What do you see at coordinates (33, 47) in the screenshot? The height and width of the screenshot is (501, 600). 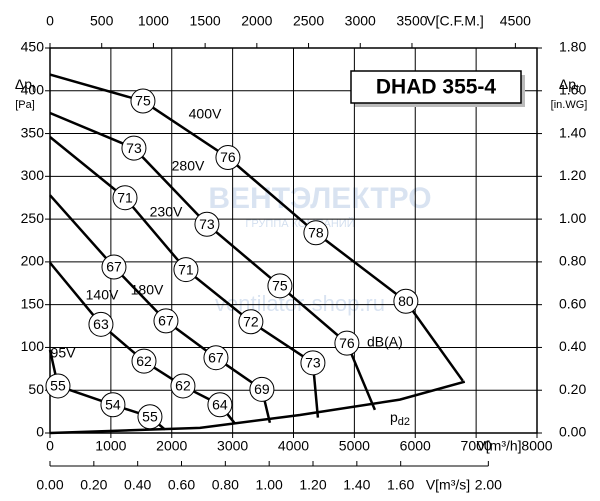 I see `y-tick-label: 450` at bounding box center [33, 47].